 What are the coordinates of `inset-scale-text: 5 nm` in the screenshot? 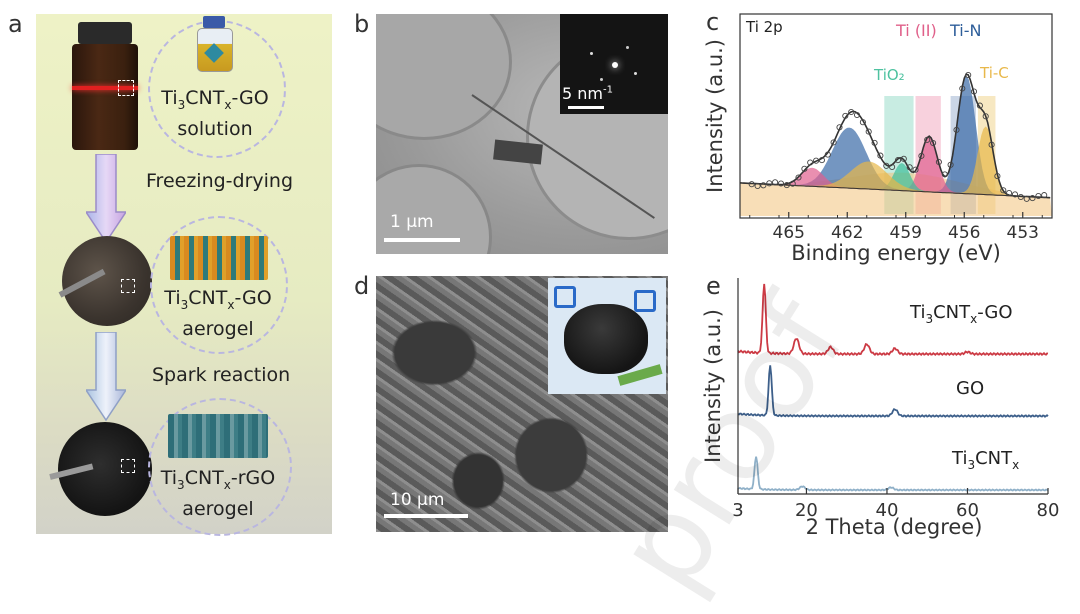 It's located at (582, 93).